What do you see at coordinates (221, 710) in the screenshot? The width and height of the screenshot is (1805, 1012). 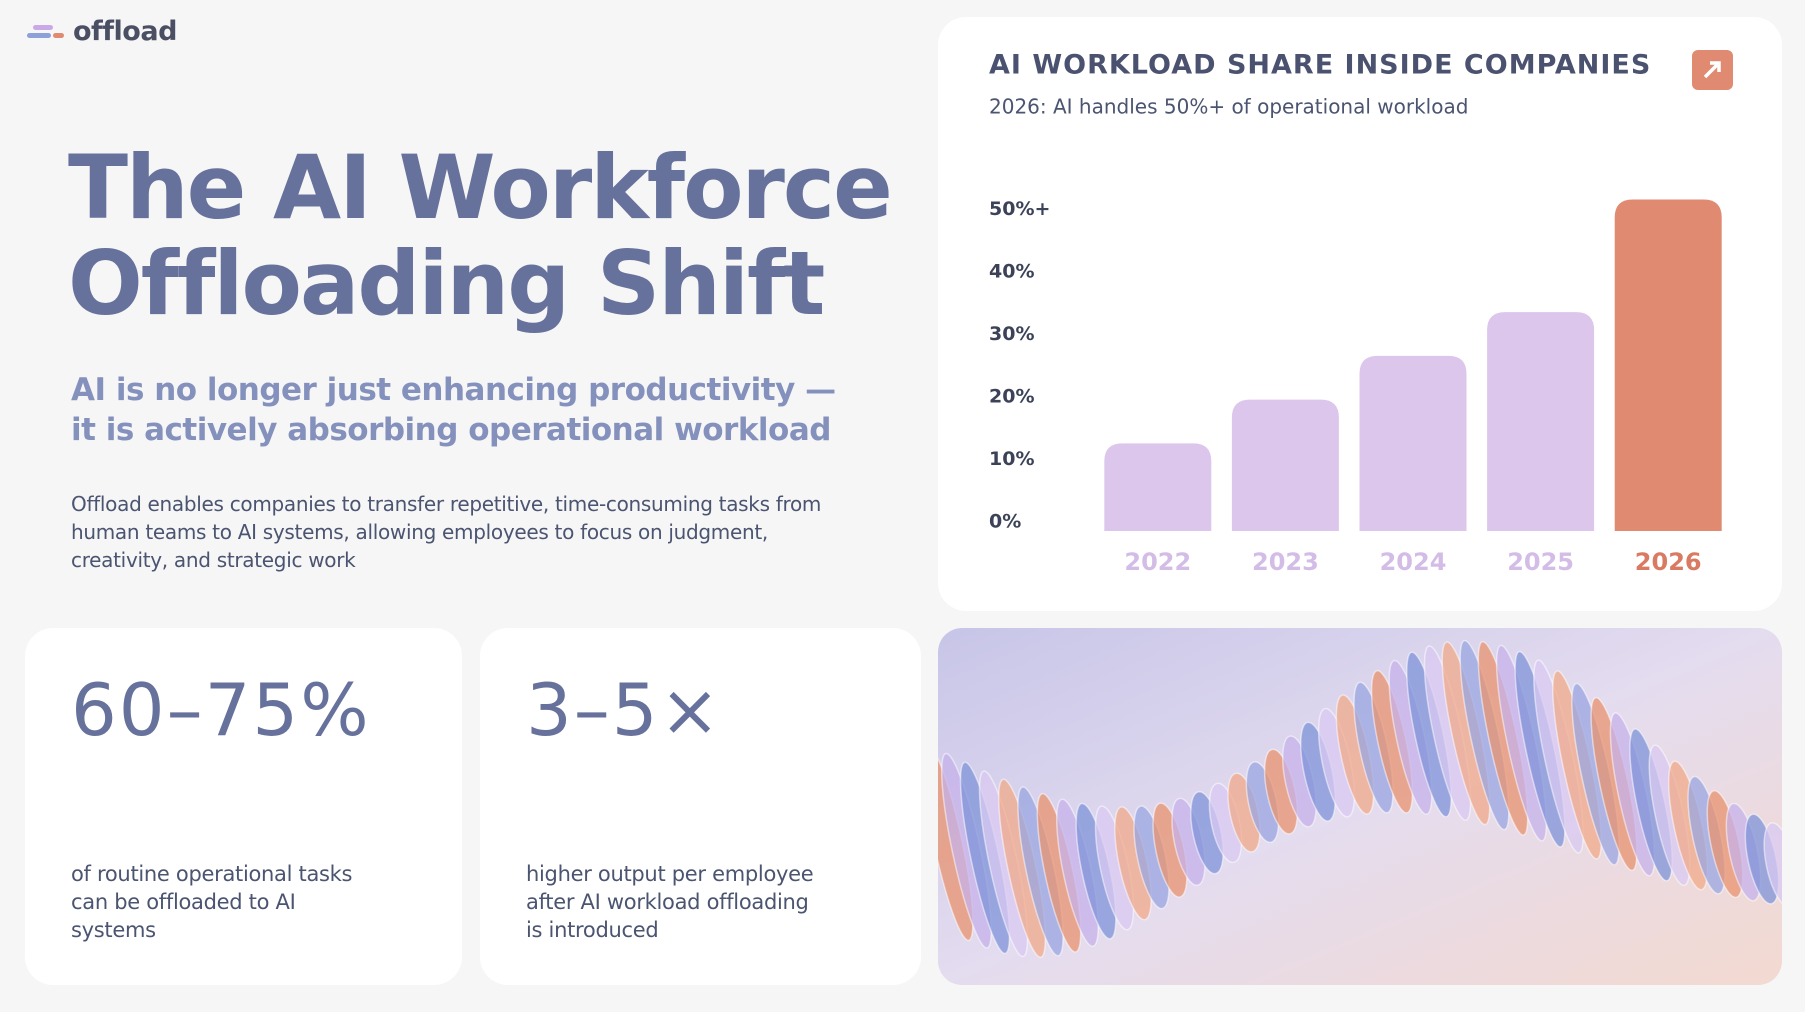 I see `stat-value: 60–75%` at bounding box center [221, 710].